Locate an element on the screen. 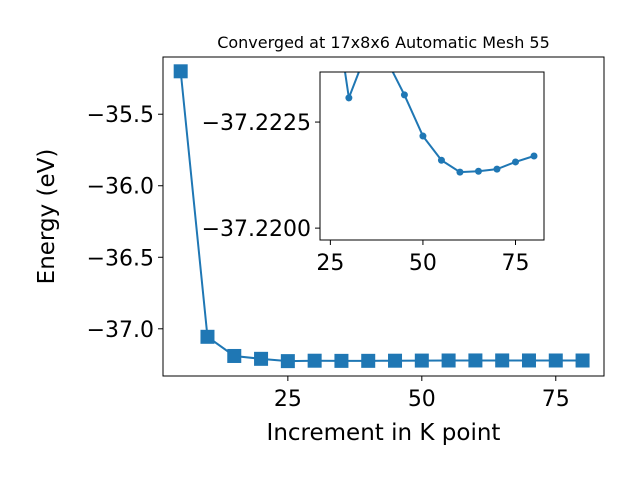 Image resolution: width=640 pixels, height=484 pixels. y-axis-label: Energy (eV) is located at coordinates (47, 217).